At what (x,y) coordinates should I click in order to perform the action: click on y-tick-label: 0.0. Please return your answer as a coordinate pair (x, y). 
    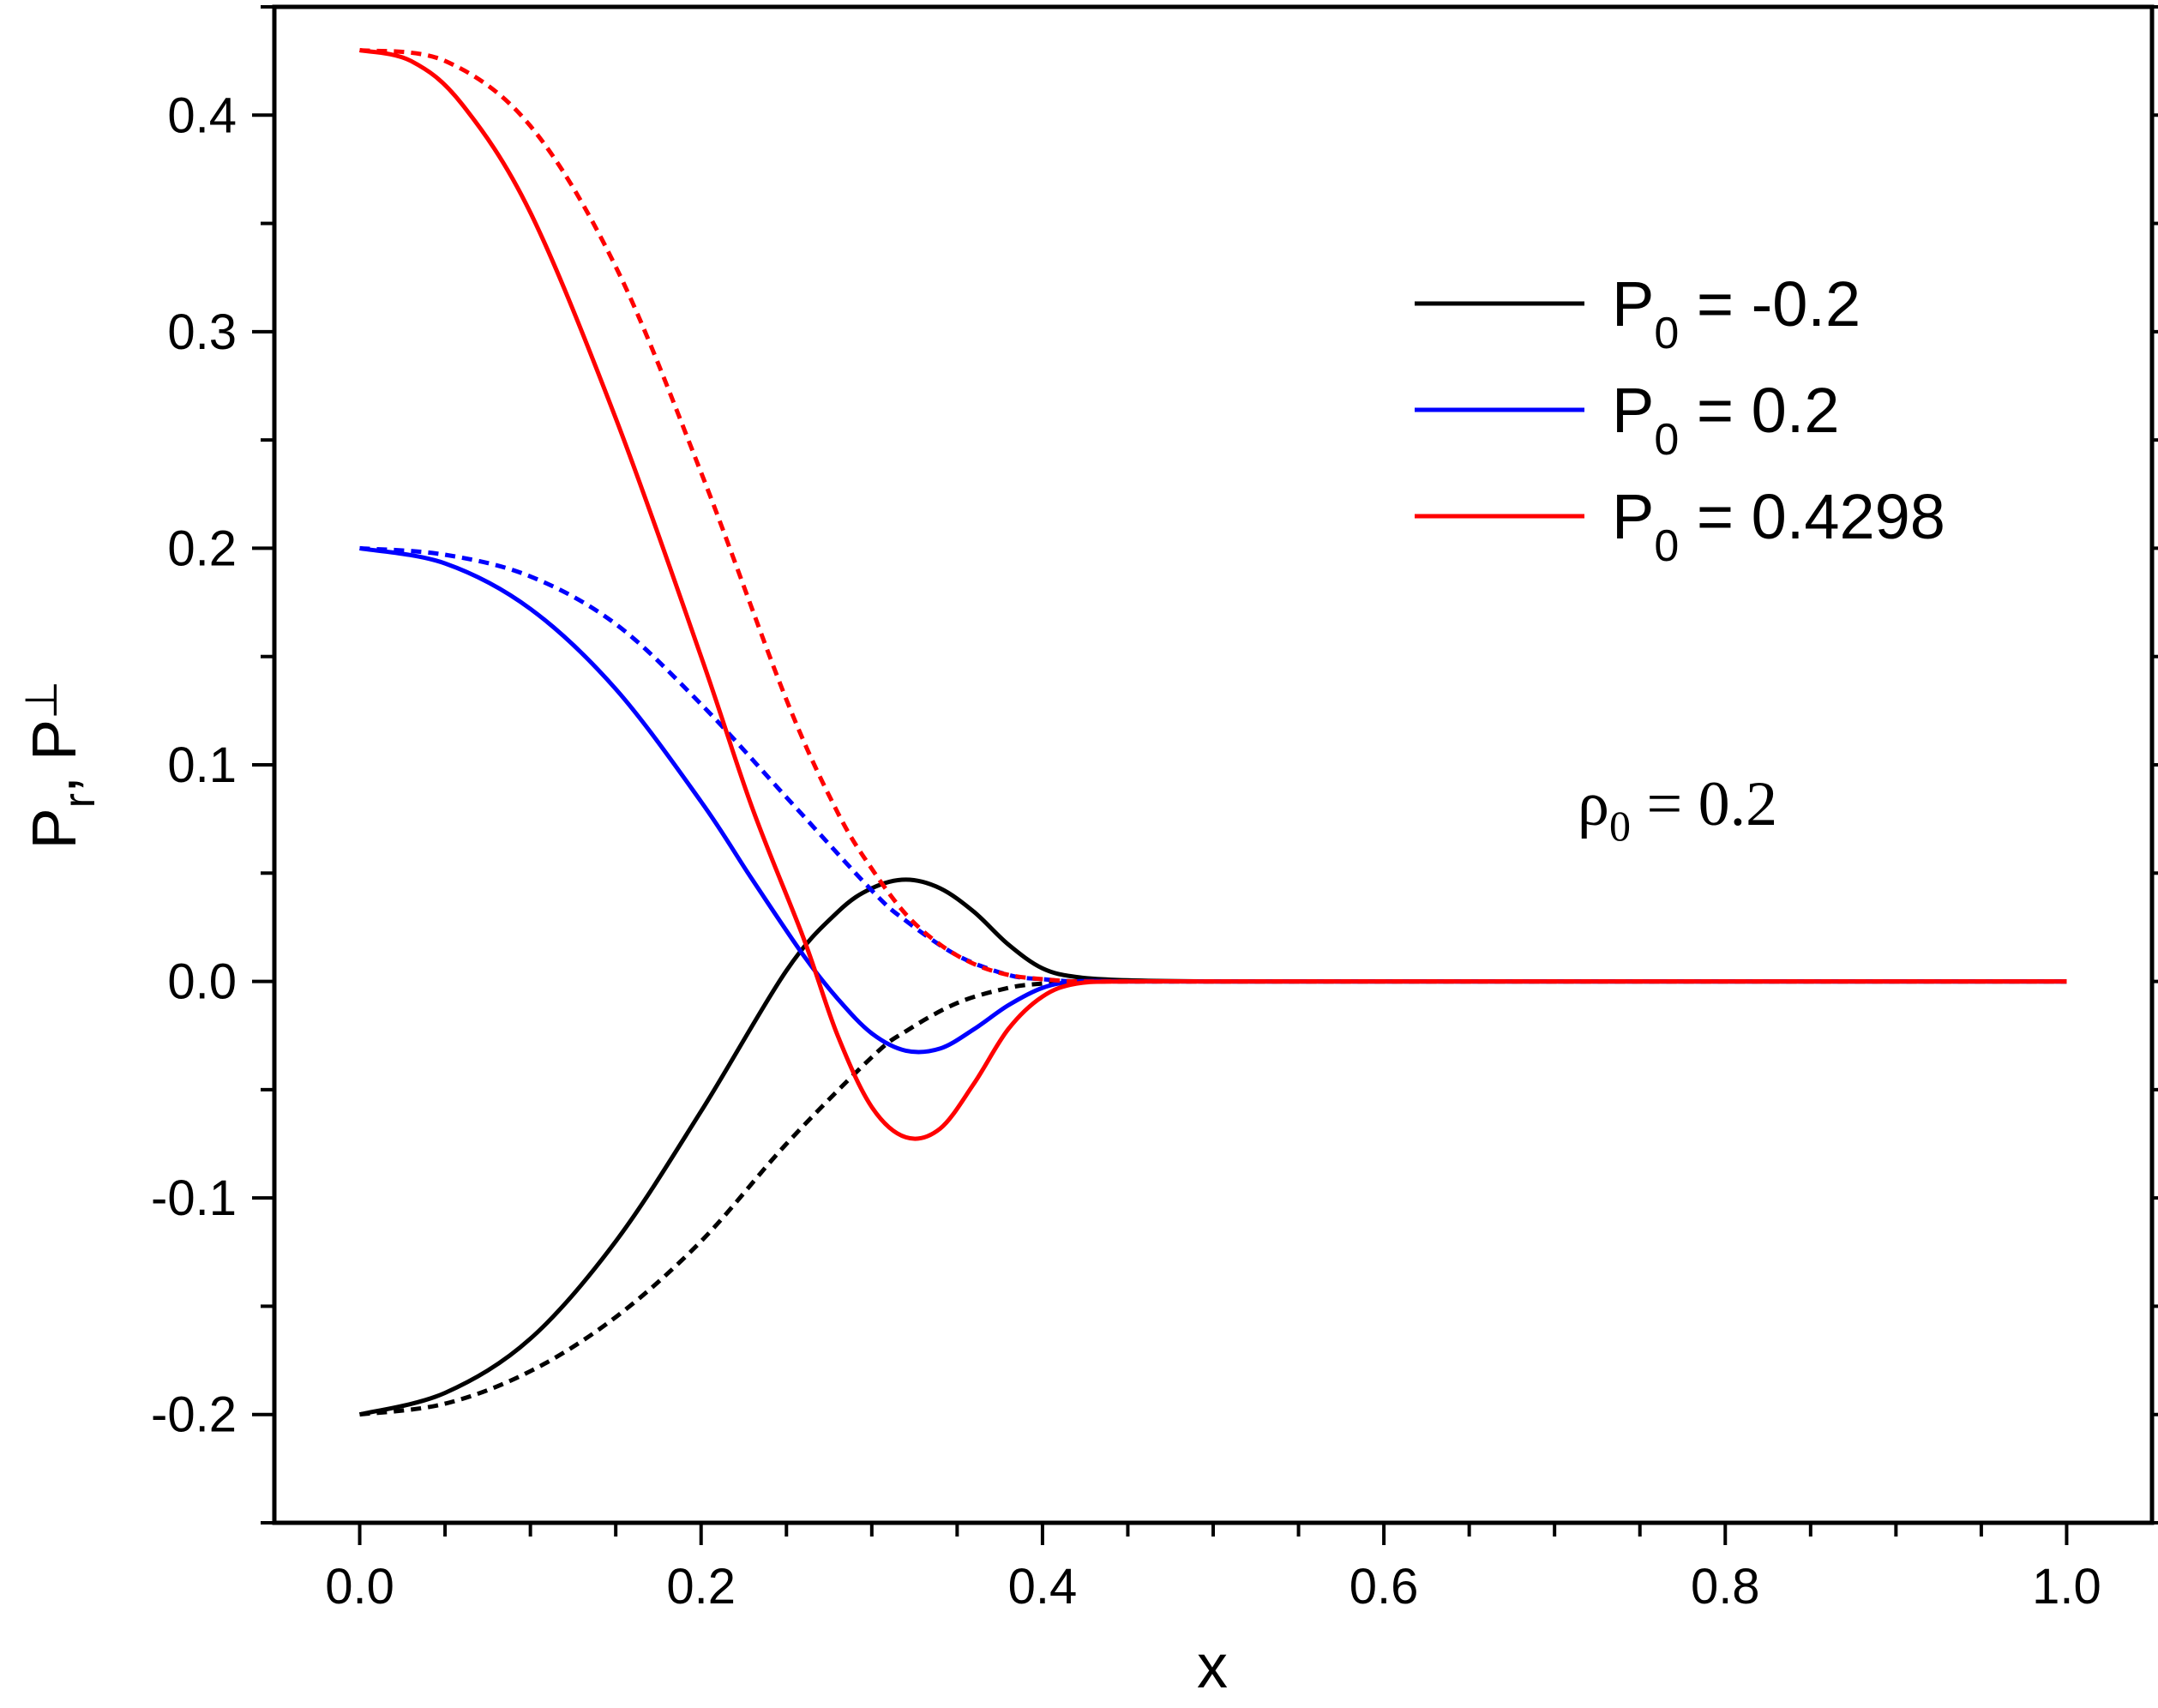
    Looking at the image, I should click on (202, 982).